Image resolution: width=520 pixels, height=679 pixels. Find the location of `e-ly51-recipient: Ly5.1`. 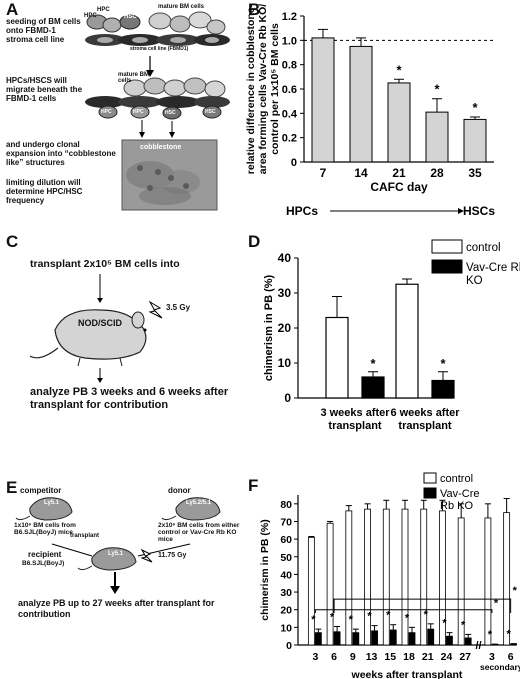

e-ly51-recipient: Ly5.1 is located at coordinates (116, 554).